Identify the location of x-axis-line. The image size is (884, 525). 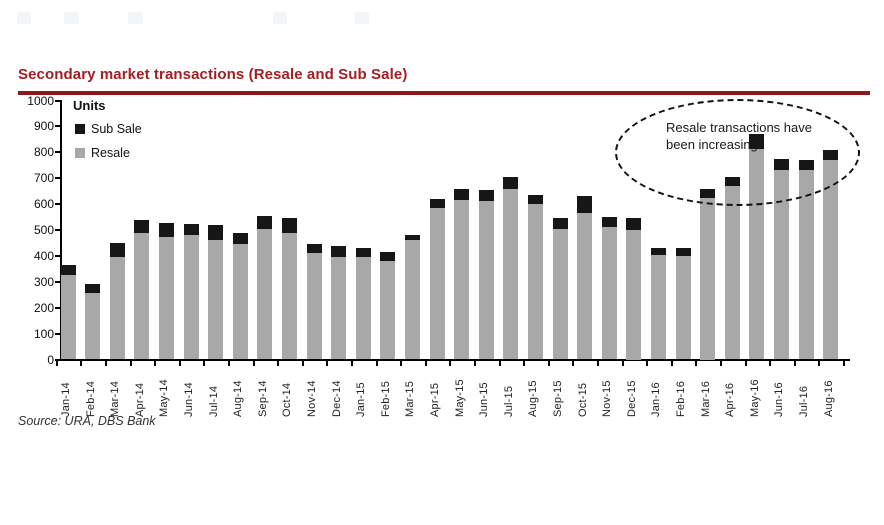
(455, 360).